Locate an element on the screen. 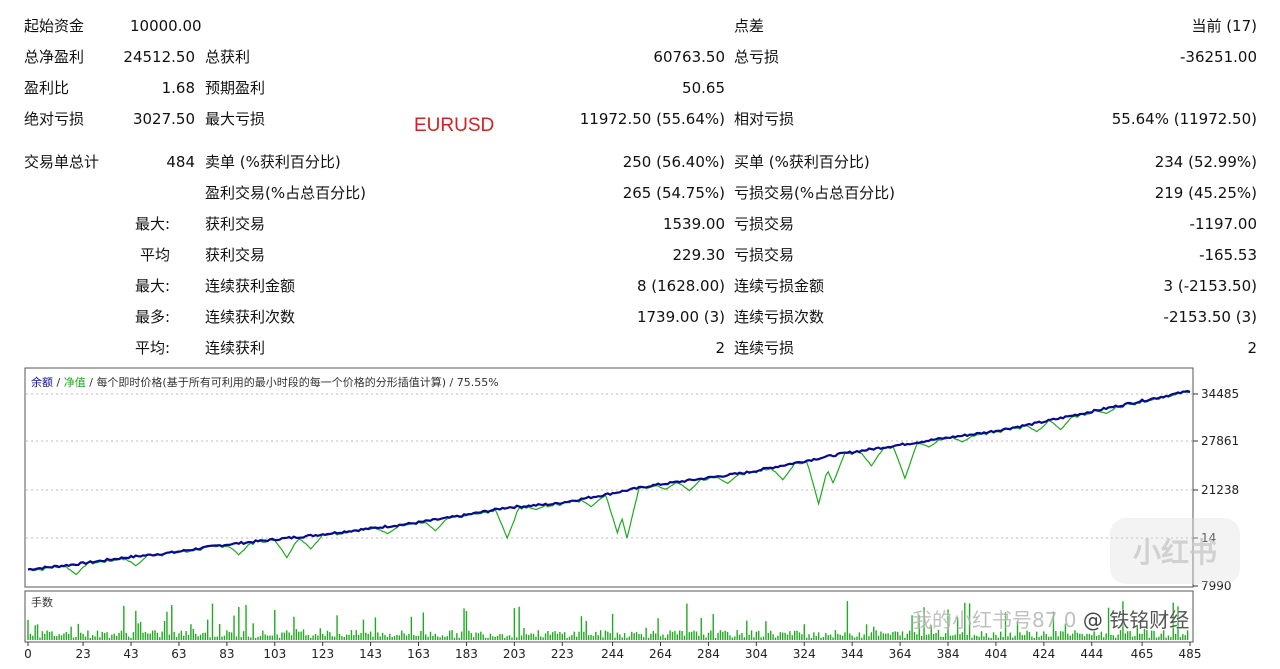  spread-value: 当前 (17) is located at coordinates (1224, 26).